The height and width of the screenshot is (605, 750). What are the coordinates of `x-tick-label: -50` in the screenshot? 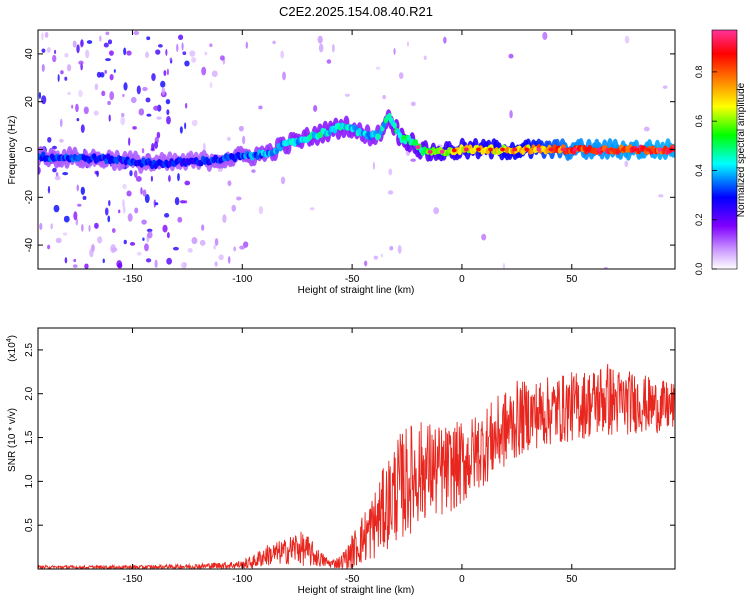 It's located at (352, 579).